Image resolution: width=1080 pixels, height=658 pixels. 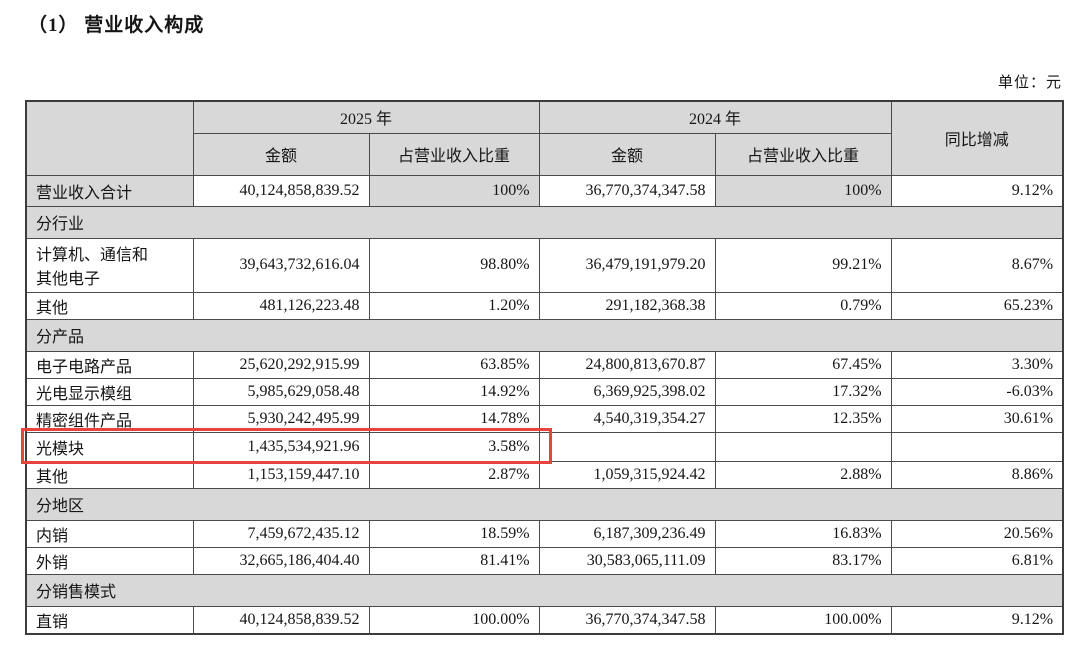 What do you see at coordinates (109, 533) in the screenshot?
I see `row-label: 内销` at bounding box center [109, 533].